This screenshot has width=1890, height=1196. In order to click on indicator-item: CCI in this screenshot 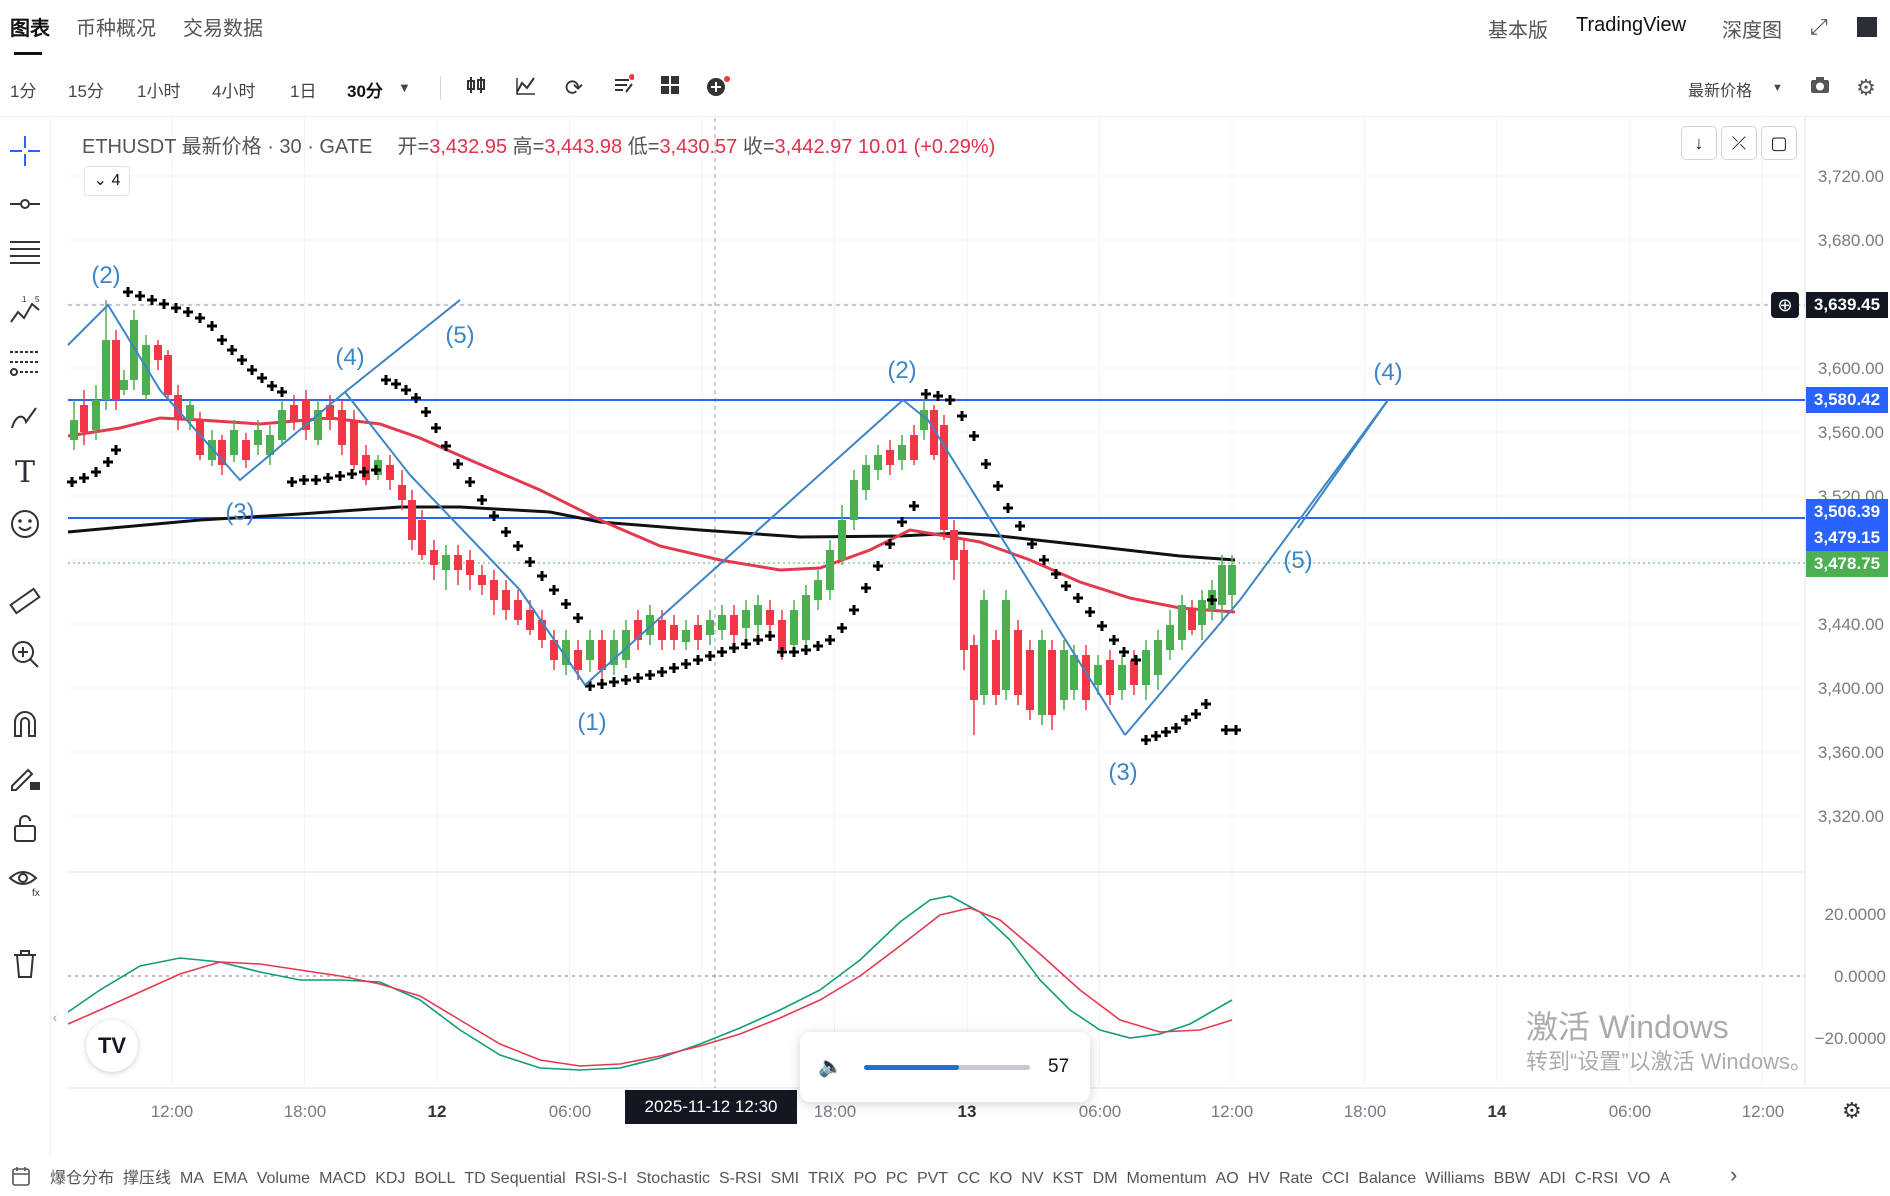, I will do `click(1335, 1178)`.